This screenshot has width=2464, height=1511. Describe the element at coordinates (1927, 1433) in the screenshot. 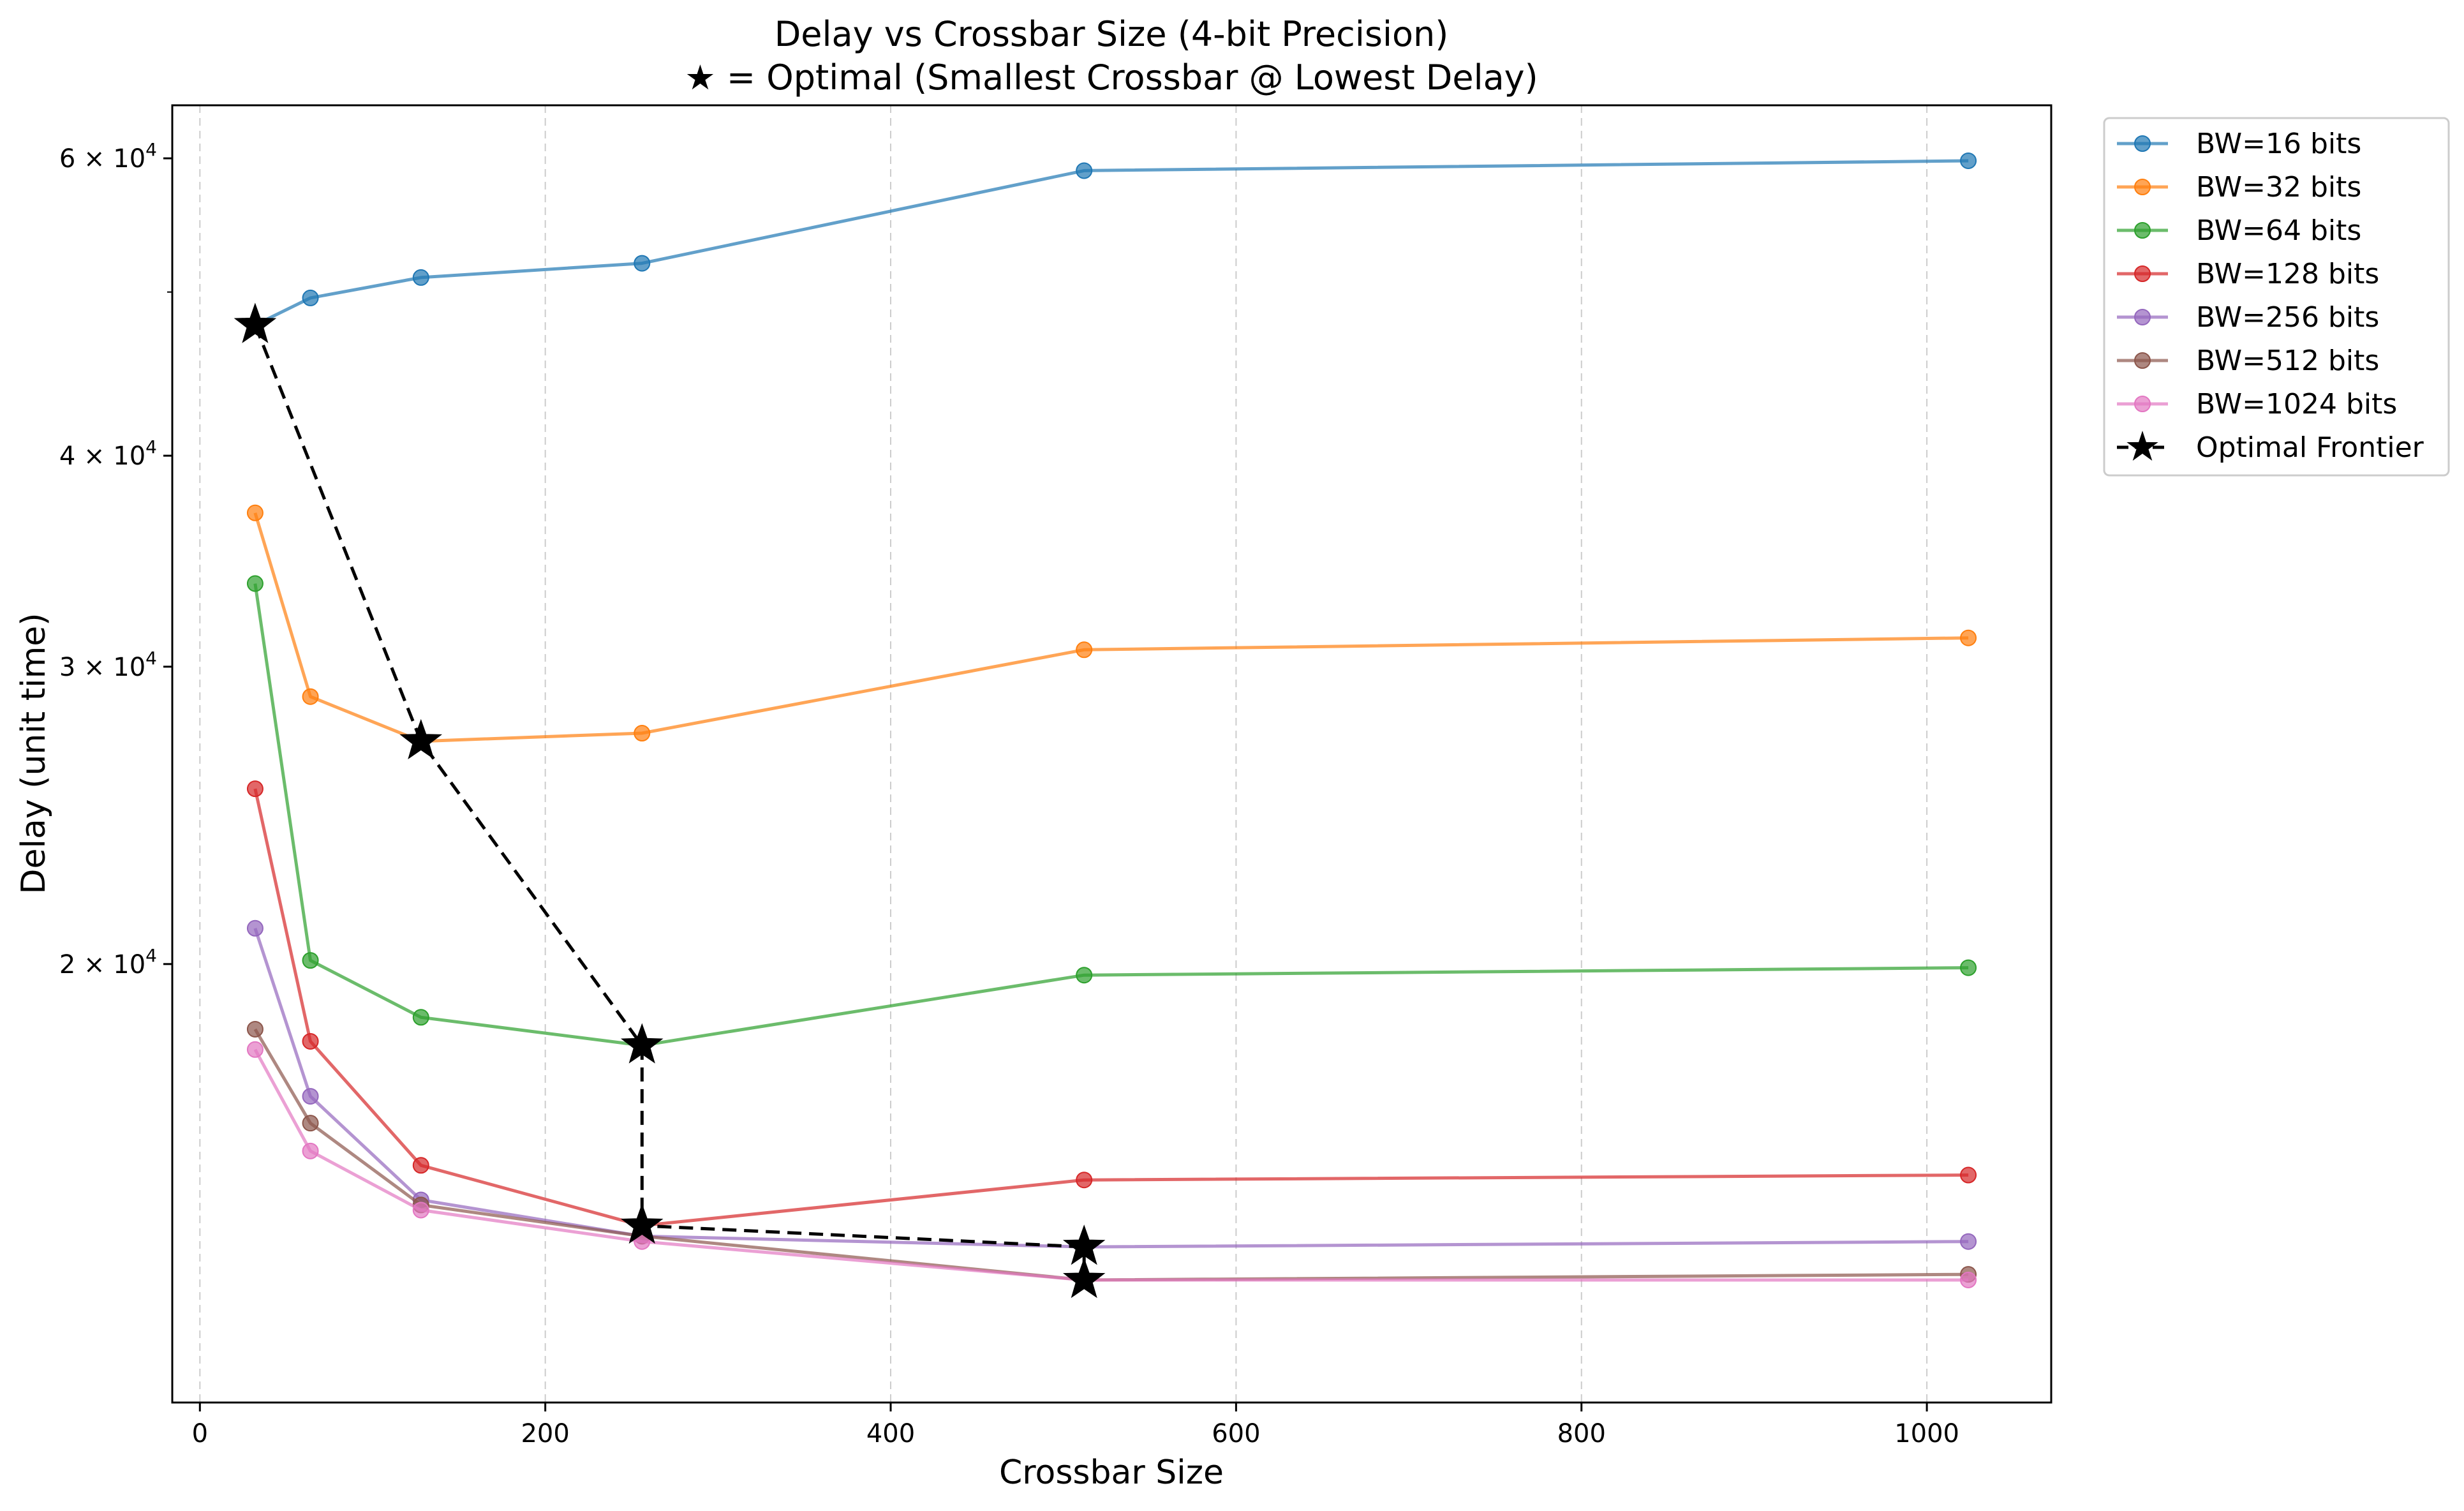

I see `x-tick-label: 1000` at that location.